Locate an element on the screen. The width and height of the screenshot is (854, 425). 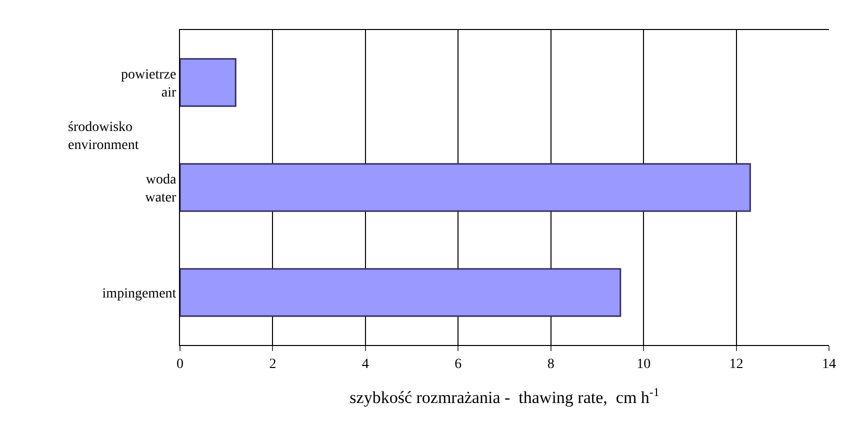
x-tick-label: 8 is located at coordinates (550, 364).